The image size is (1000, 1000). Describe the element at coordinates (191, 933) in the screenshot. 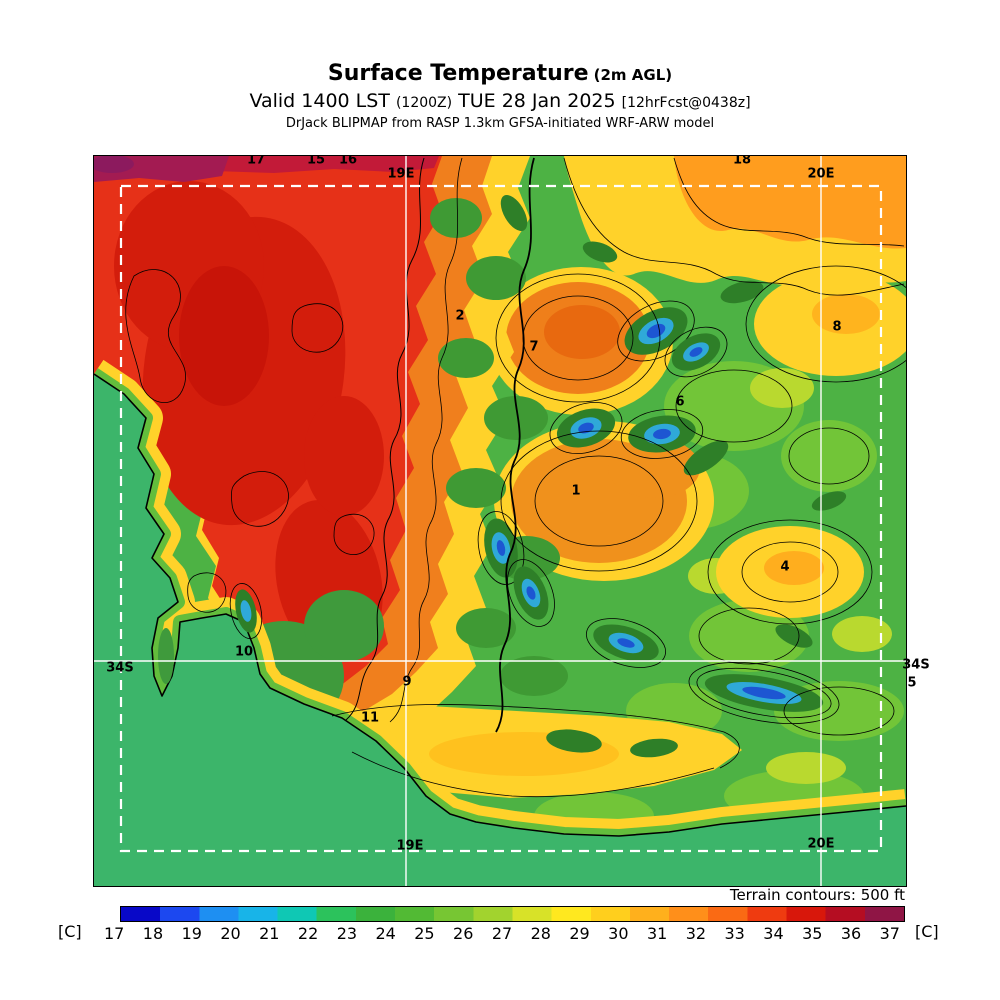

I see `colorbar-tick: 19` at that location.